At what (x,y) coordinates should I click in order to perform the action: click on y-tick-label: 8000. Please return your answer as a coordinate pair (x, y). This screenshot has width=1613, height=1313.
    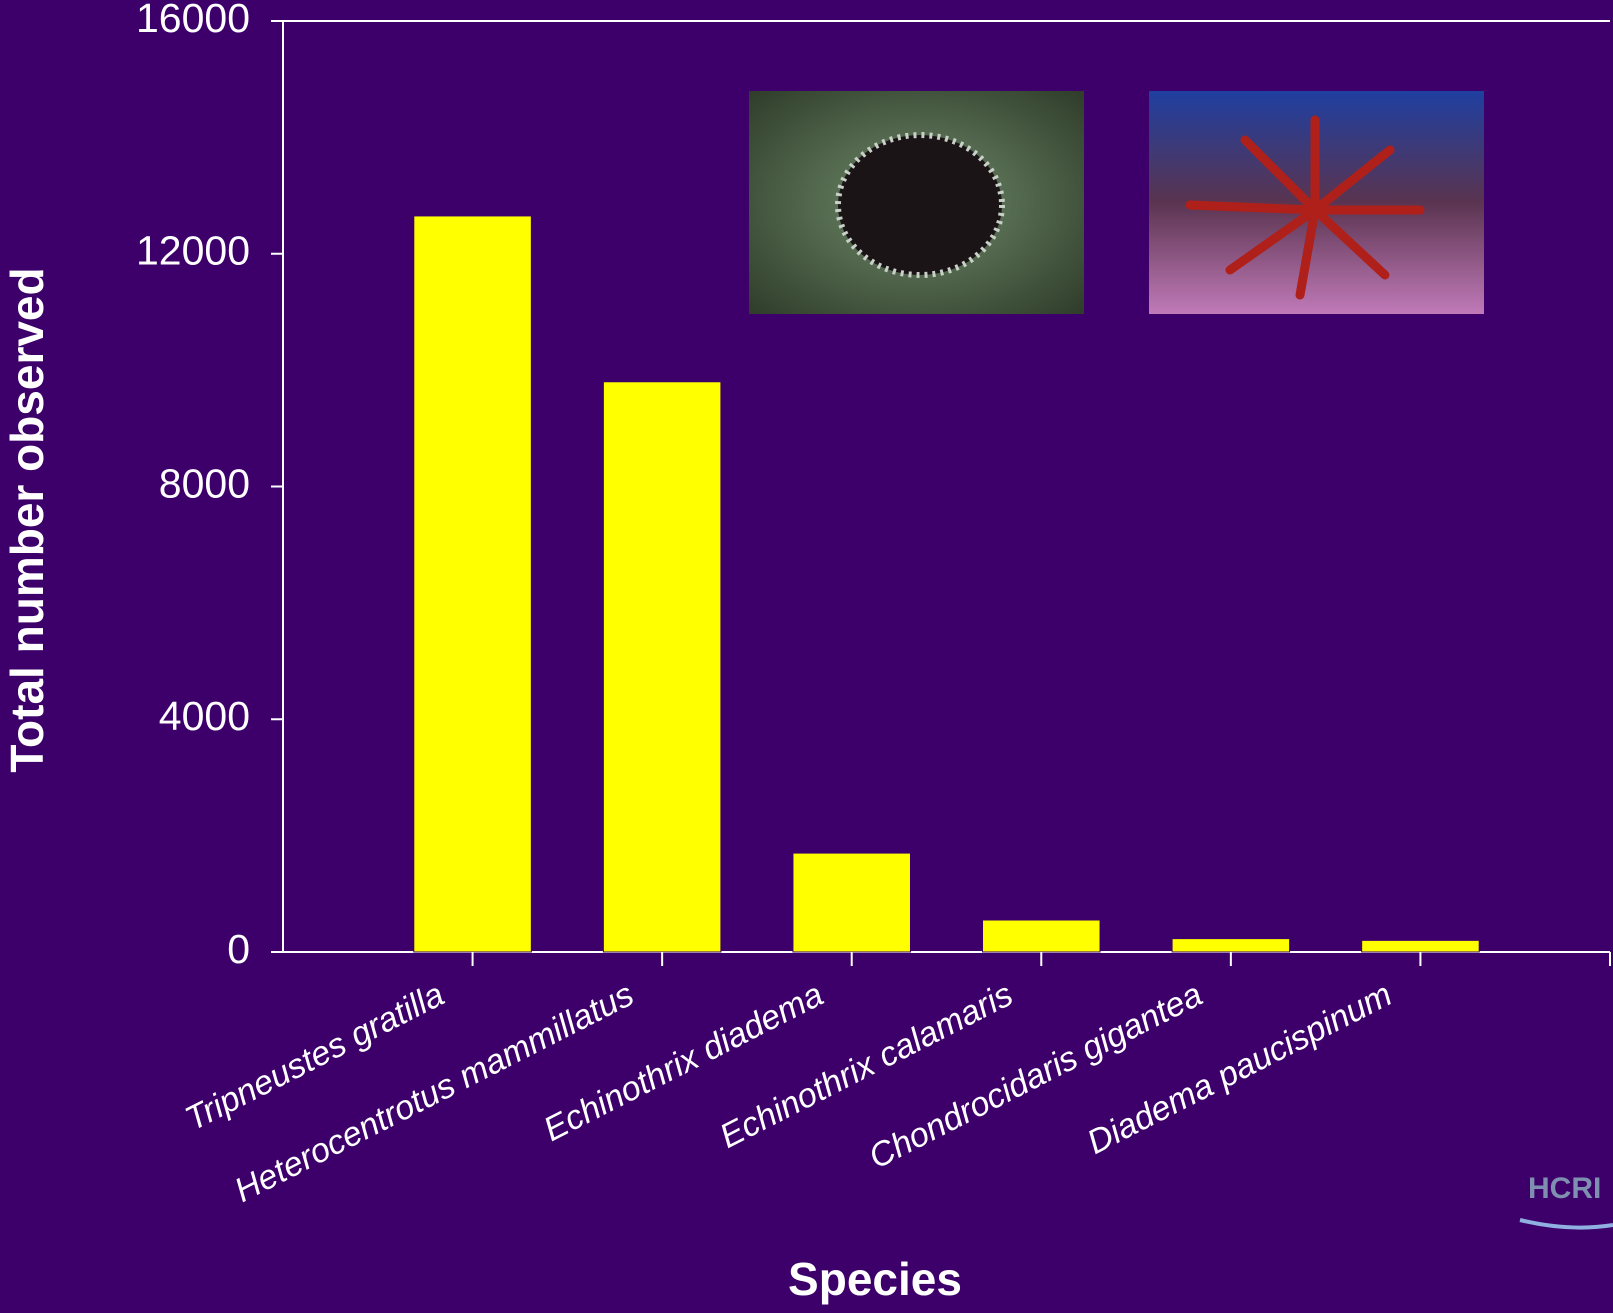
    Looking at the image, I should click on (204, 483).